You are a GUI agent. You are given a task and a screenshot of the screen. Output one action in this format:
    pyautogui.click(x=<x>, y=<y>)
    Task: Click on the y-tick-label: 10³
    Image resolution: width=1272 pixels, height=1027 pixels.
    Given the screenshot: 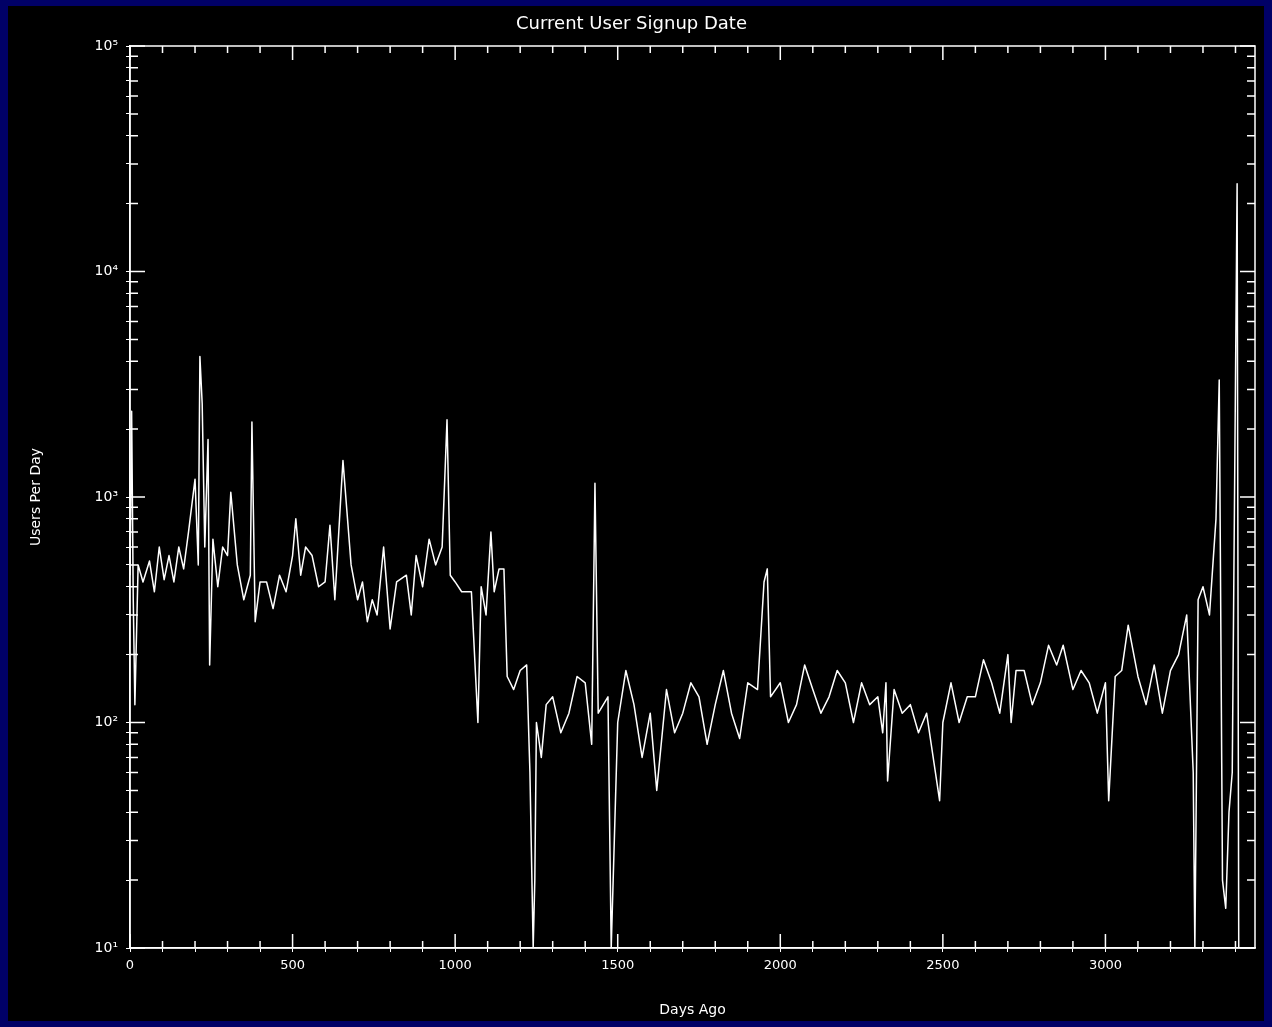 What is the action you would take?
    pyautogui.click(x=106, y=495)
    